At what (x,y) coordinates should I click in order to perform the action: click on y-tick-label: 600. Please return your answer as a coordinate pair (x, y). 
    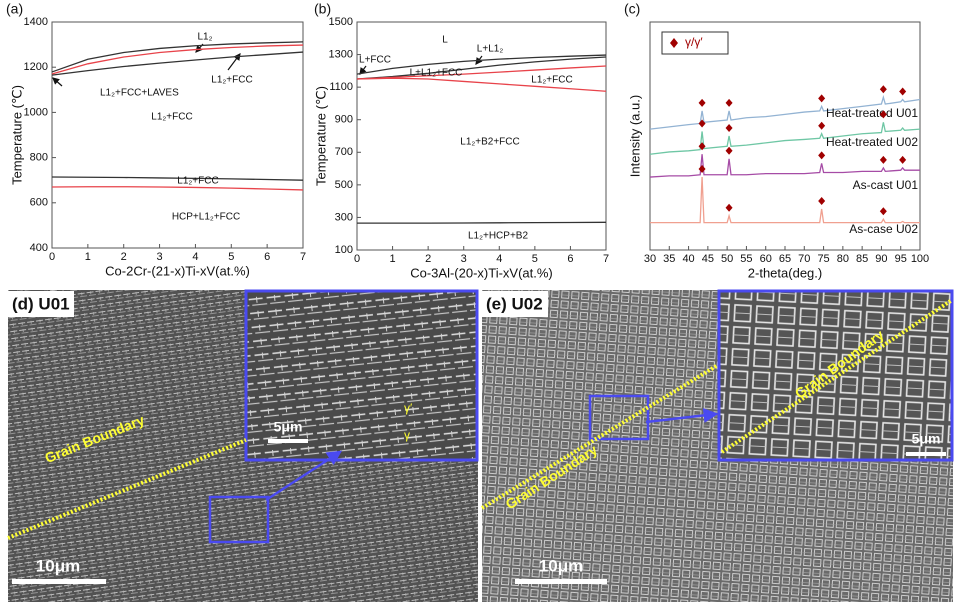
    Looking at the image, I should click on (39, 203).